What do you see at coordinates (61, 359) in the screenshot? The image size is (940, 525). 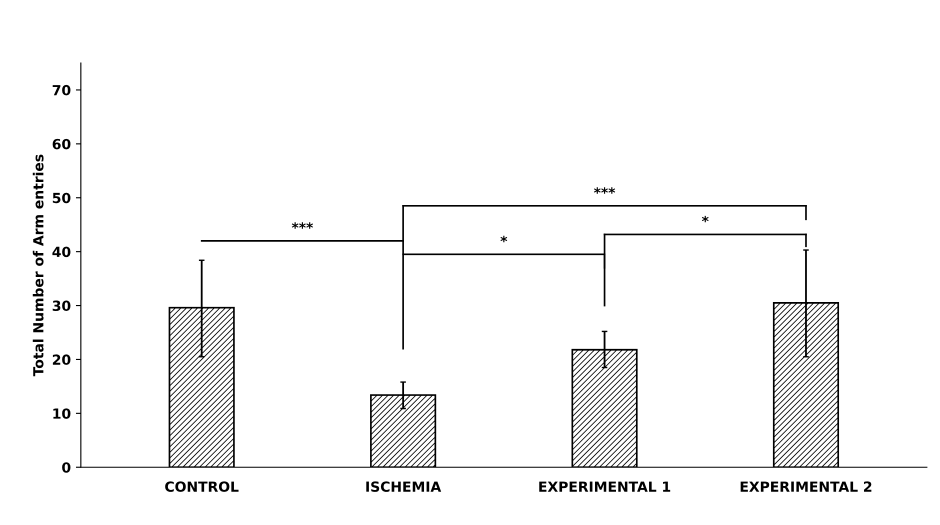 I see `y-tick-label: 20` at bounding box center [61, 359].